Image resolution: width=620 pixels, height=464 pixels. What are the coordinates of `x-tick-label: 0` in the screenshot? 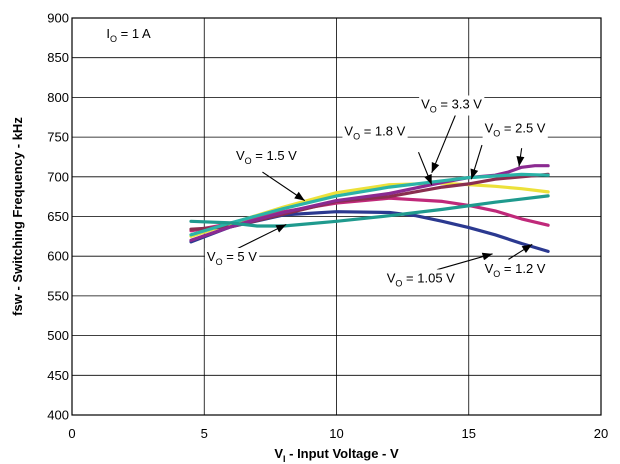 It's located at (71, 433).